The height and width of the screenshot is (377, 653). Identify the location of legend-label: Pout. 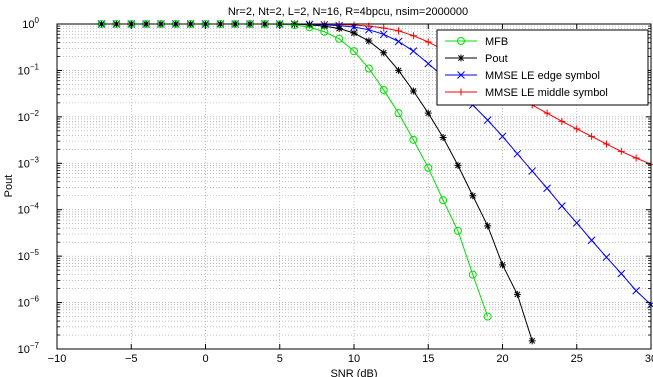
(496, 59).